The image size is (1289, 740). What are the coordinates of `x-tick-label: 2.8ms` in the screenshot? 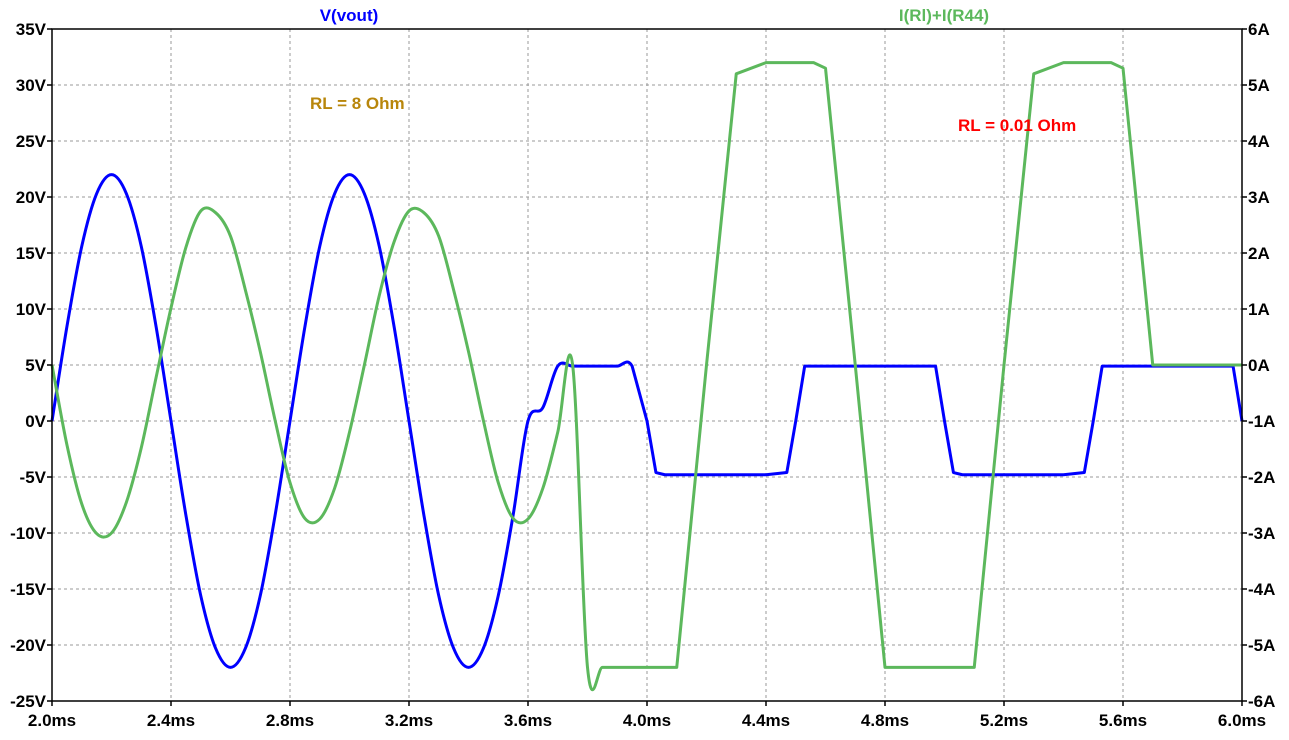 It's located at (290, 720).